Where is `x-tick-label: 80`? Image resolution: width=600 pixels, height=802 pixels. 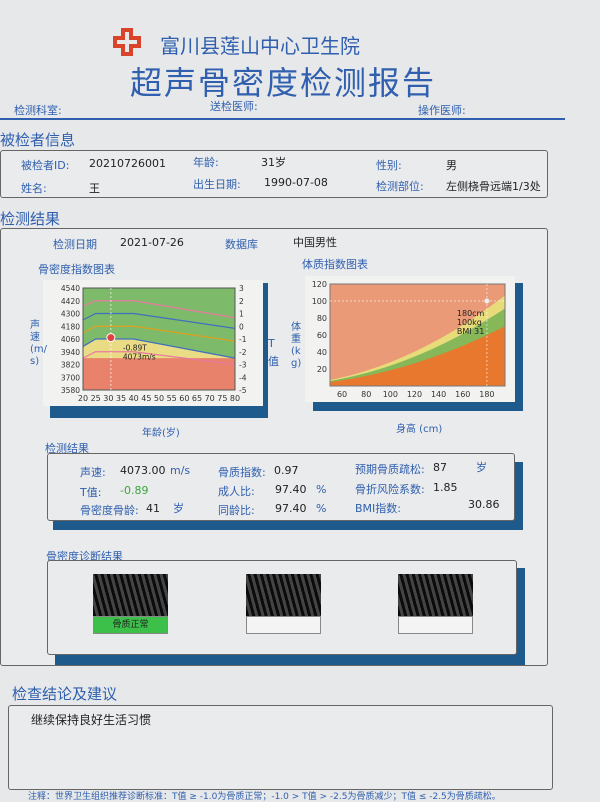
x-tick-label: 80 is located at coordinates (366, 394).